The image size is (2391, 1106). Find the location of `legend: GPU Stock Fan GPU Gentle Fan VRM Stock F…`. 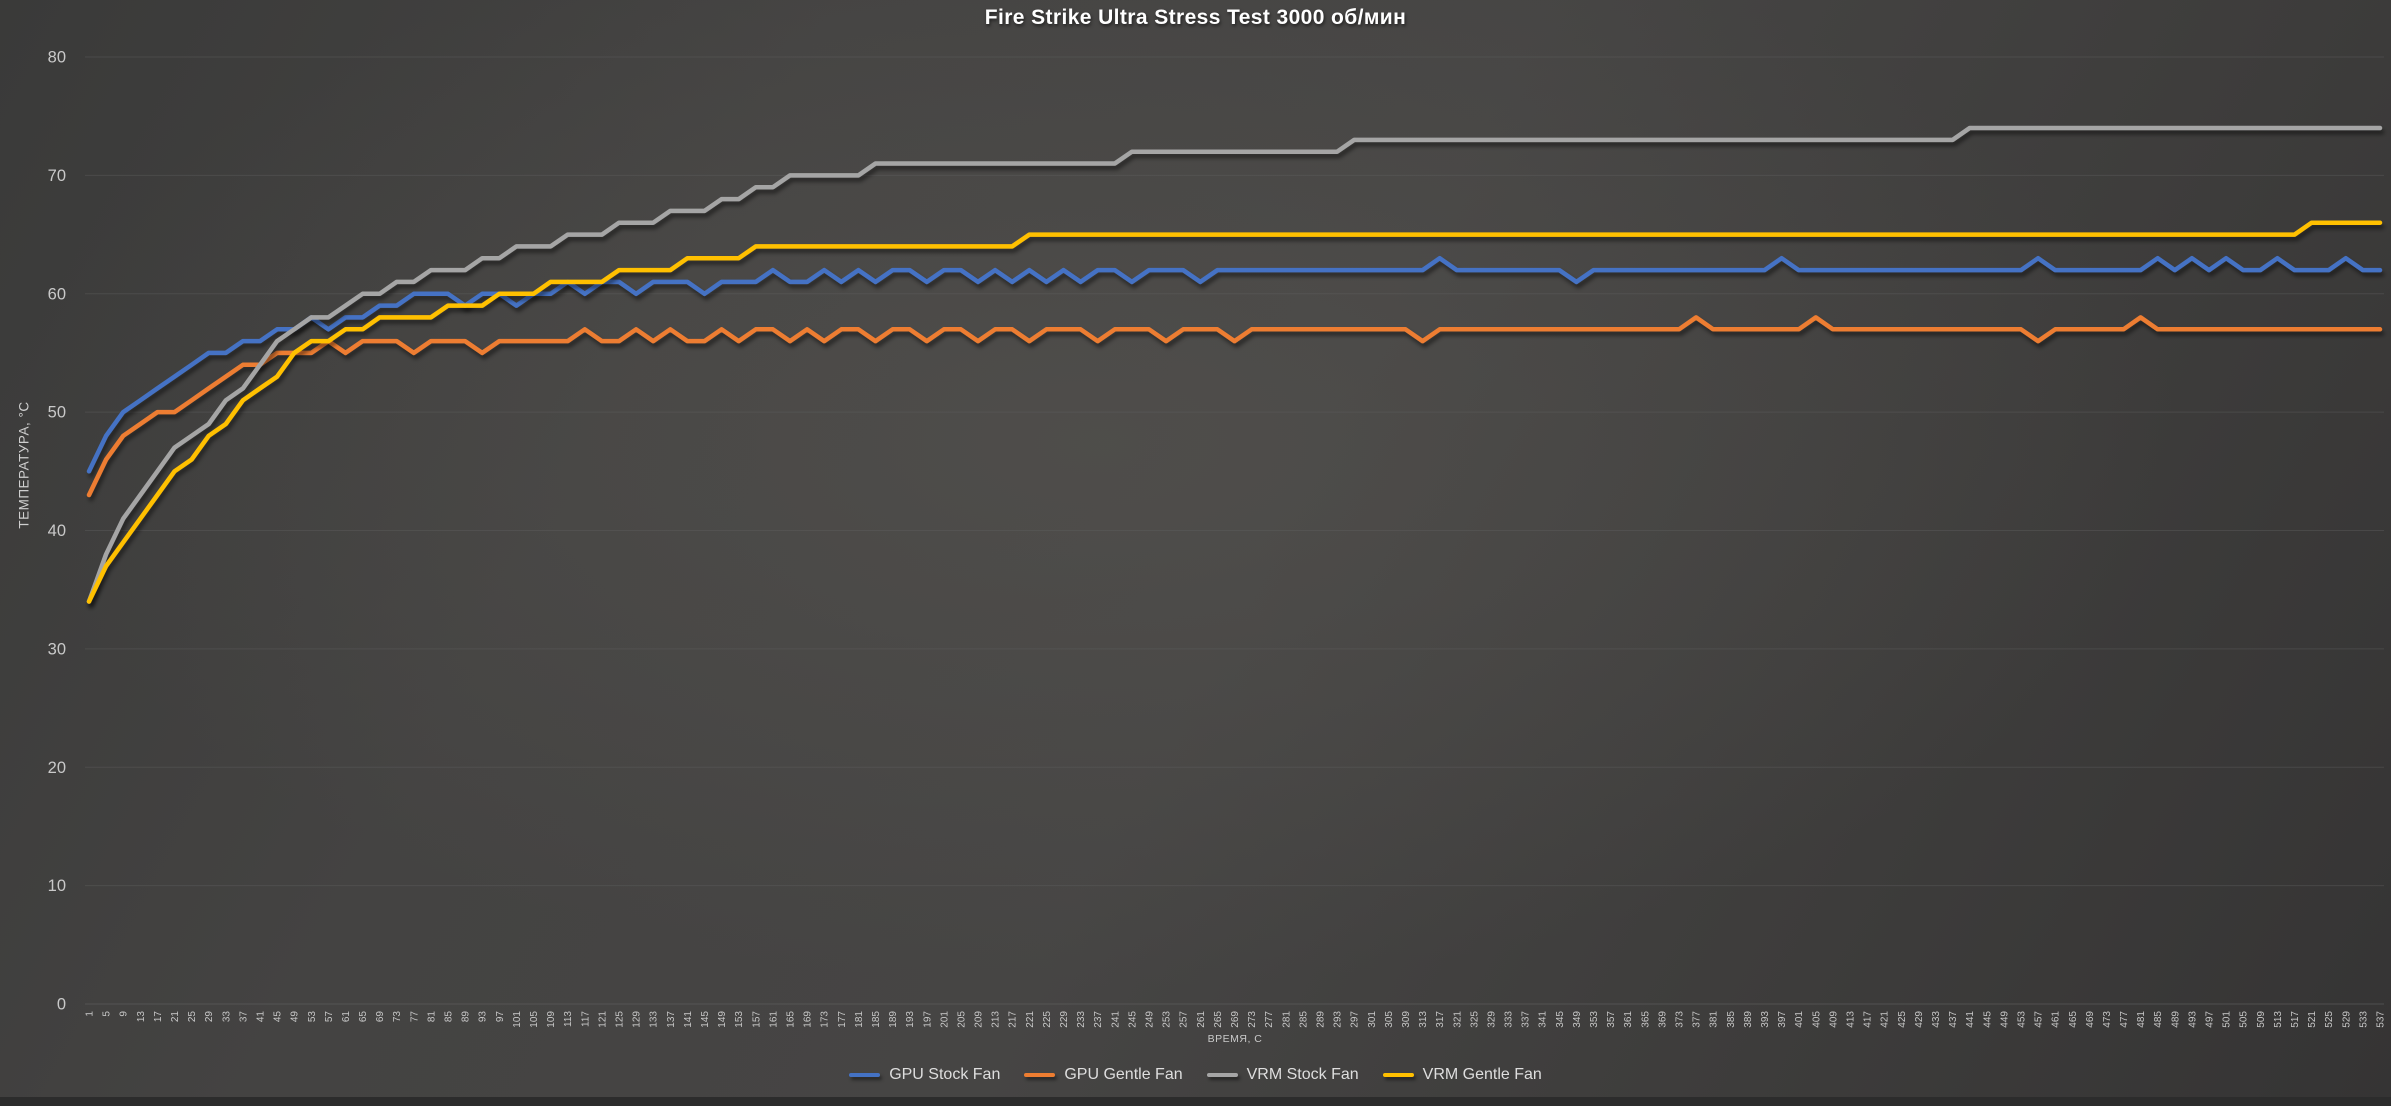

legend: GPU Stock Fan GPU Gentle Fan VRM Stock F… is located at coordinates (1195, 1075).